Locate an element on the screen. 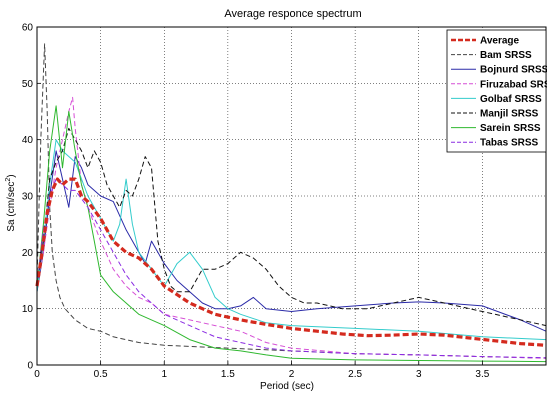 This screenshot has width=547, height=394. y-axis-label: Sa (cm/sec2) is located at coordinates (11, 202).